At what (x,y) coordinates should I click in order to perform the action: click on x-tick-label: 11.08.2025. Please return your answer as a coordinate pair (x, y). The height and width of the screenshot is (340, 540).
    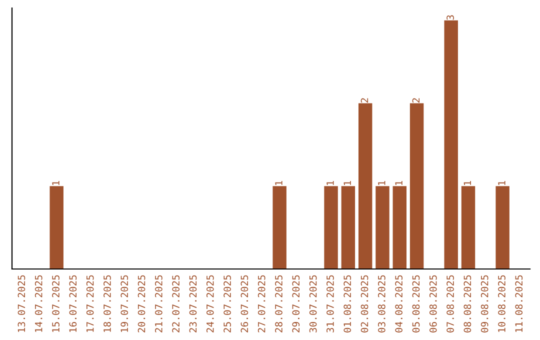
    Looking at the image, I should click on (519, 303).